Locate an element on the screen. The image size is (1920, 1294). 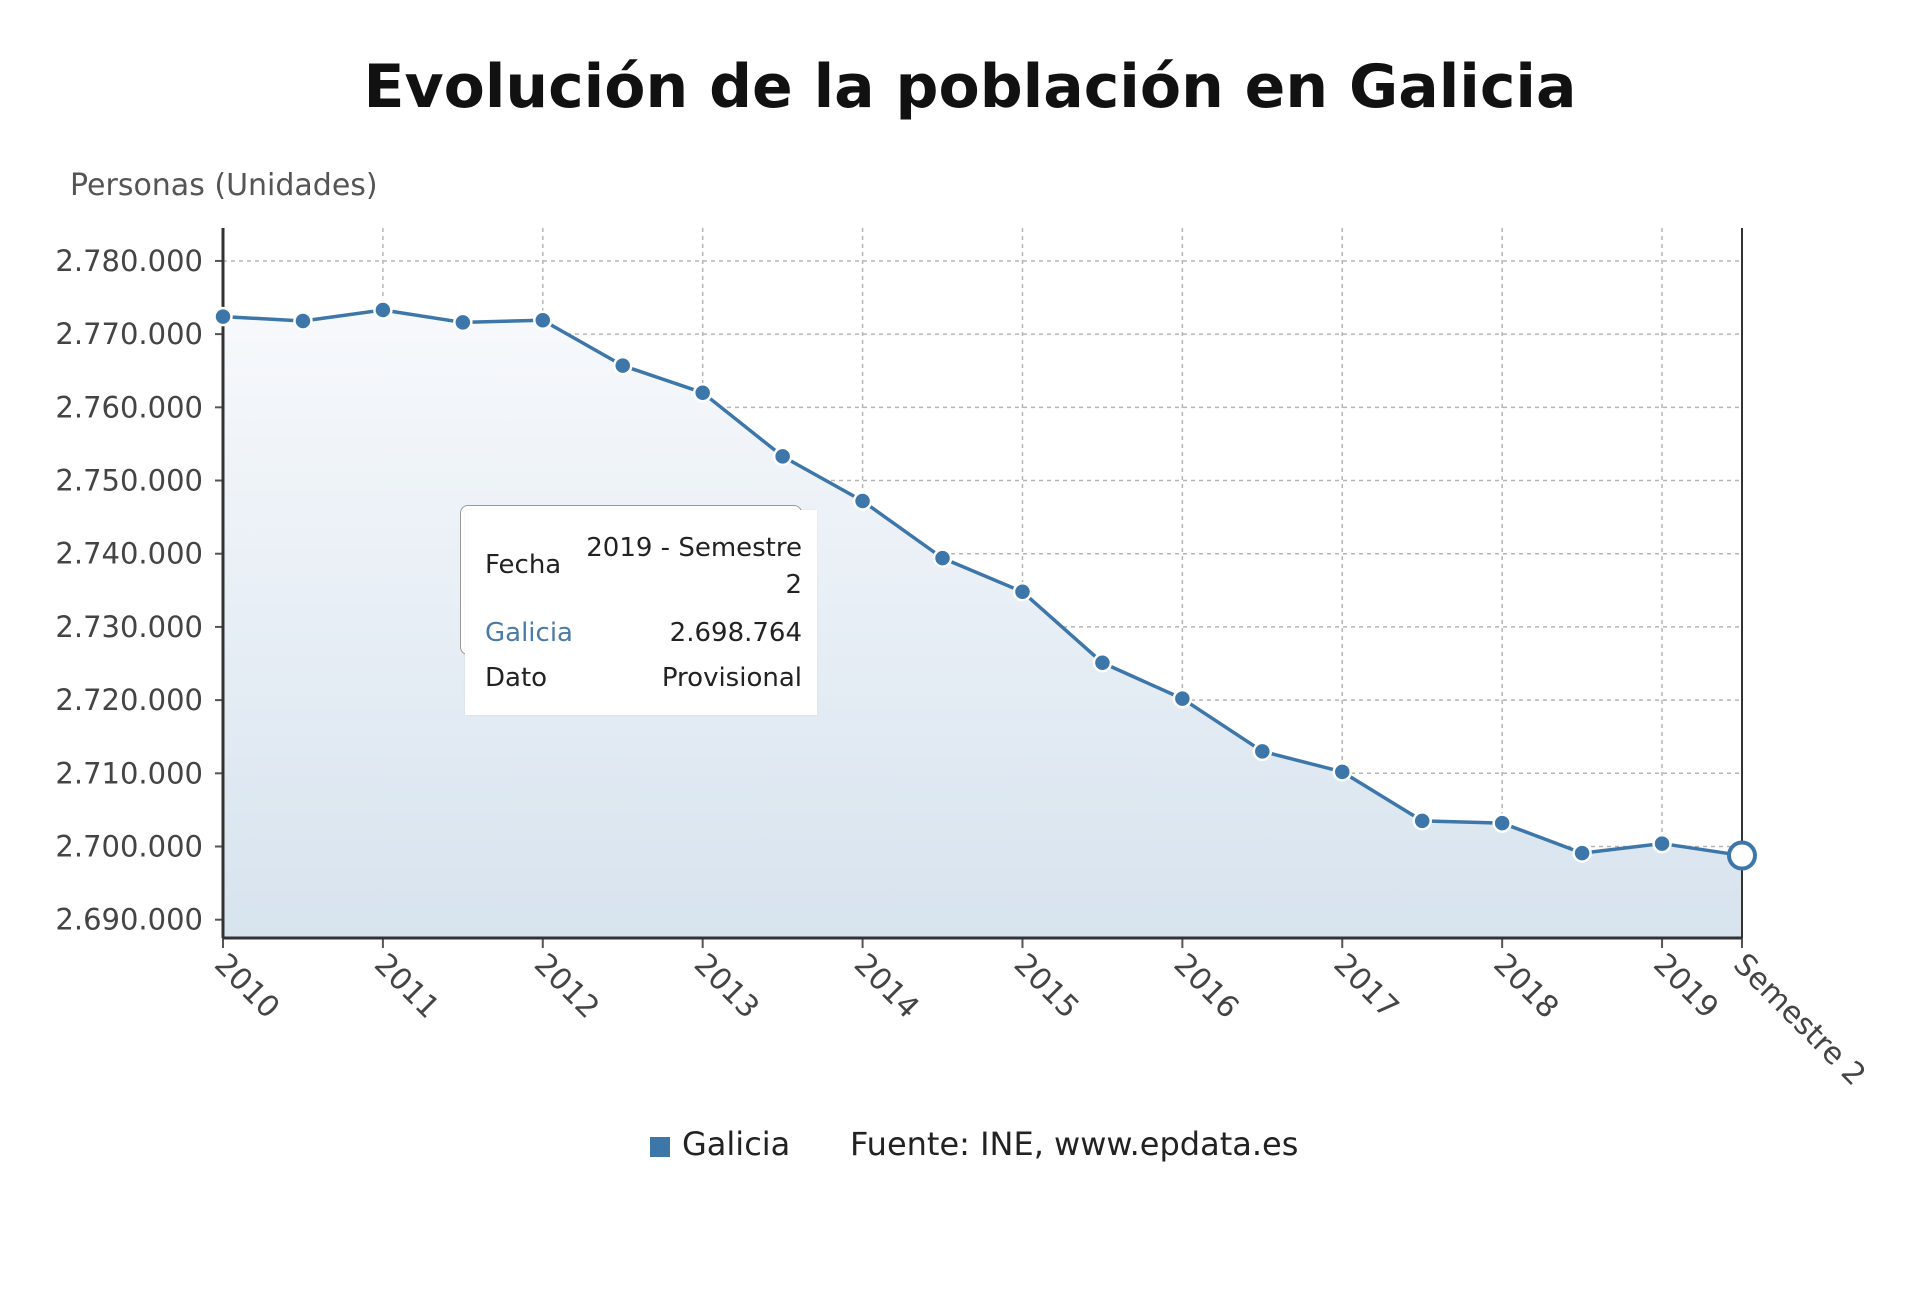
y-axis-label: Personas (Unidades) is located at coordinates (224, 185).